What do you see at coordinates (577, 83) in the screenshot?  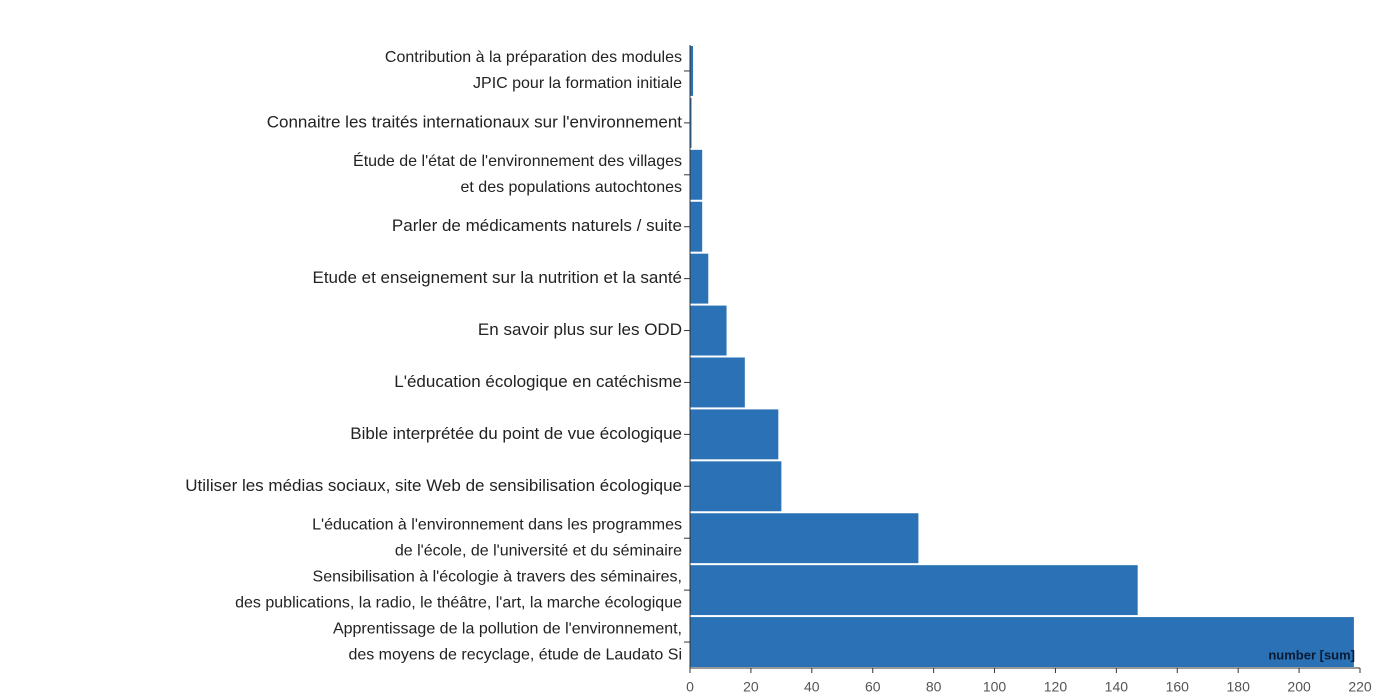 I see `category-label: JPIC pour la formation initiale` at bounding box center [577, 83].